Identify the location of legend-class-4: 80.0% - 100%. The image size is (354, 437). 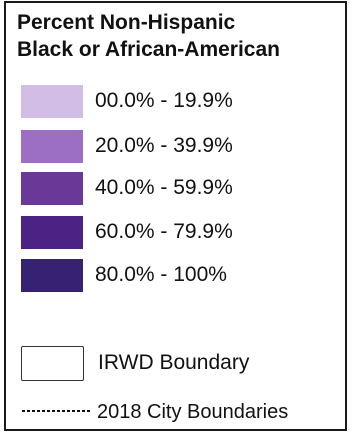
(181, 276).